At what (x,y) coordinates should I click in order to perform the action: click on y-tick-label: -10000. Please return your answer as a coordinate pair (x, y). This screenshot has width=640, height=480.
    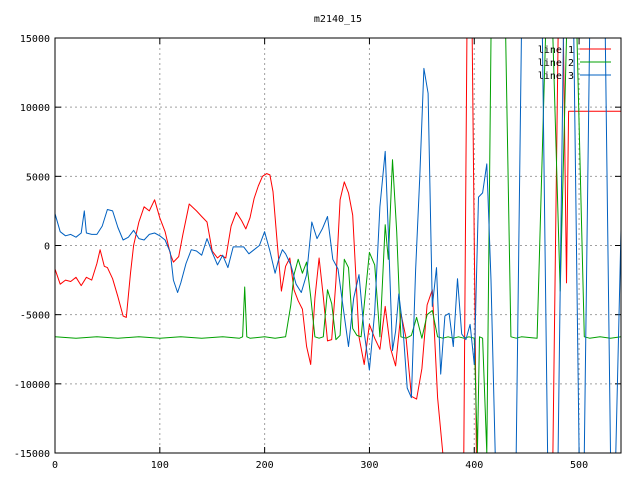
    Looking at the image, I should click on (32, 385).